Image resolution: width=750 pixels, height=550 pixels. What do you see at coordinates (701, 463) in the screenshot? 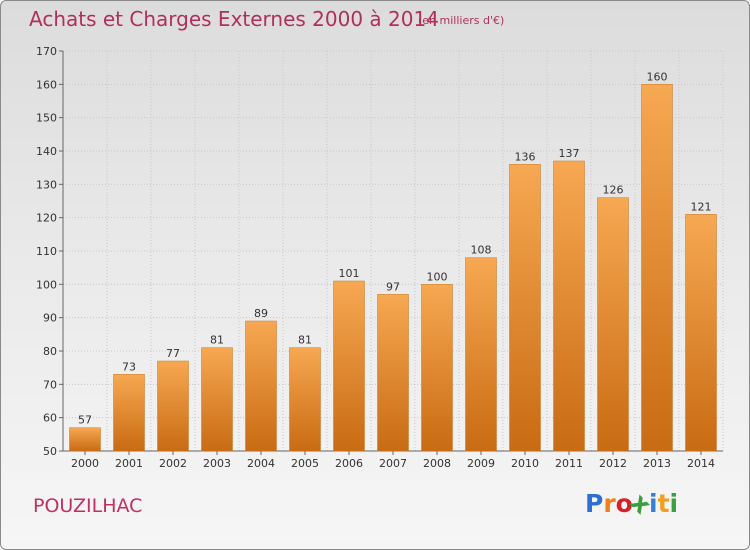
I see `x-tick-label: 2014` at bounding box center [701, 463].